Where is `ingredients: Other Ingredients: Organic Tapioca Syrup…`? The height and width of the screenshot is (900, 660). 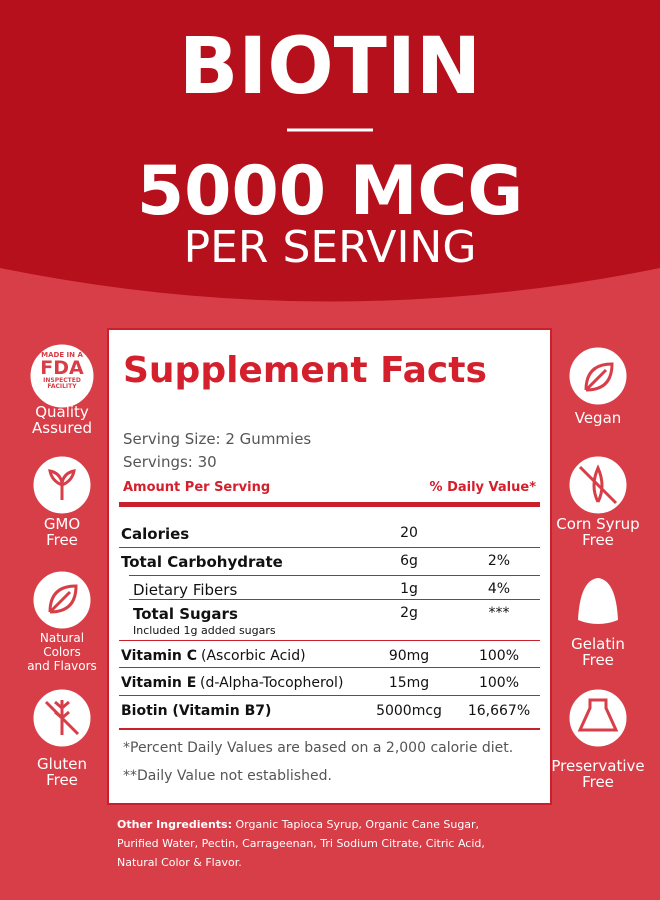
ingredients: Other Ingredients: Organic Tapioca Syrup… is located at coordinates (342, 843).